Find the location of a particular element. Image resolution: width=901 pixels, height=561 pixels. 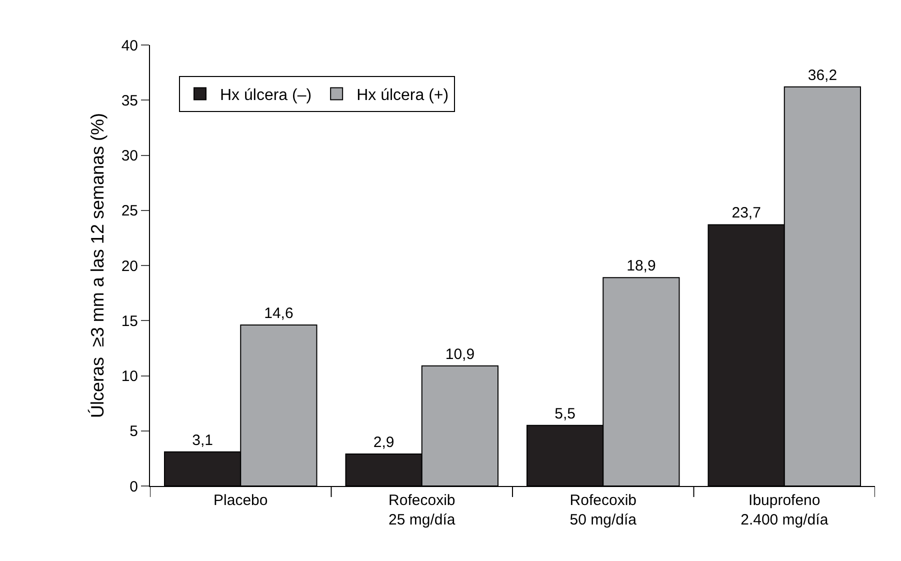

y-tick-label: 25 is located at coordinates (129, 211).